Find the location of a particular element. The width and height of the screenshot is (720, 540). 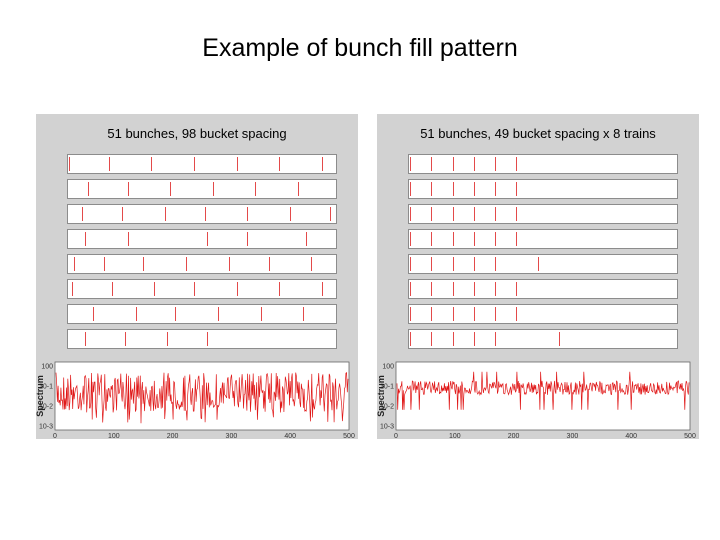

x-tick-label: 500 is located at coordinates (349, 436).